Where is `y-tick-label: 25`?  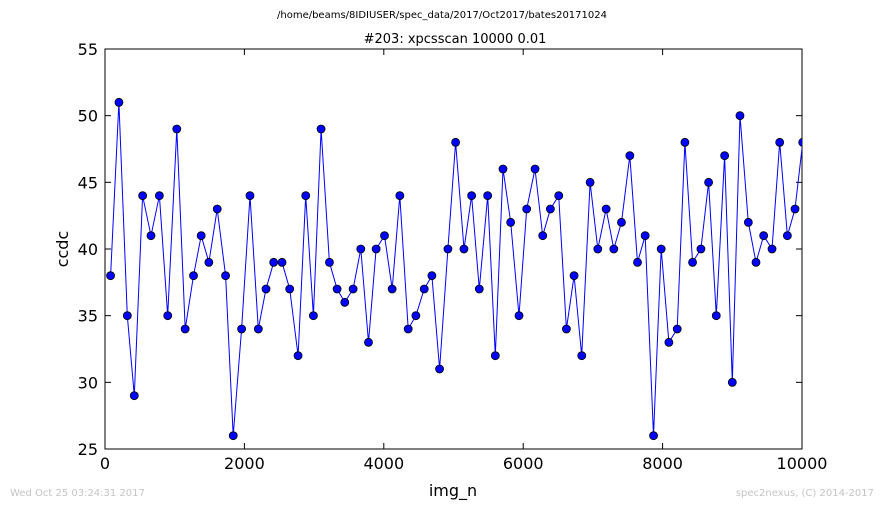 y-tick-label: 25 is located at coordinates (88, 449).